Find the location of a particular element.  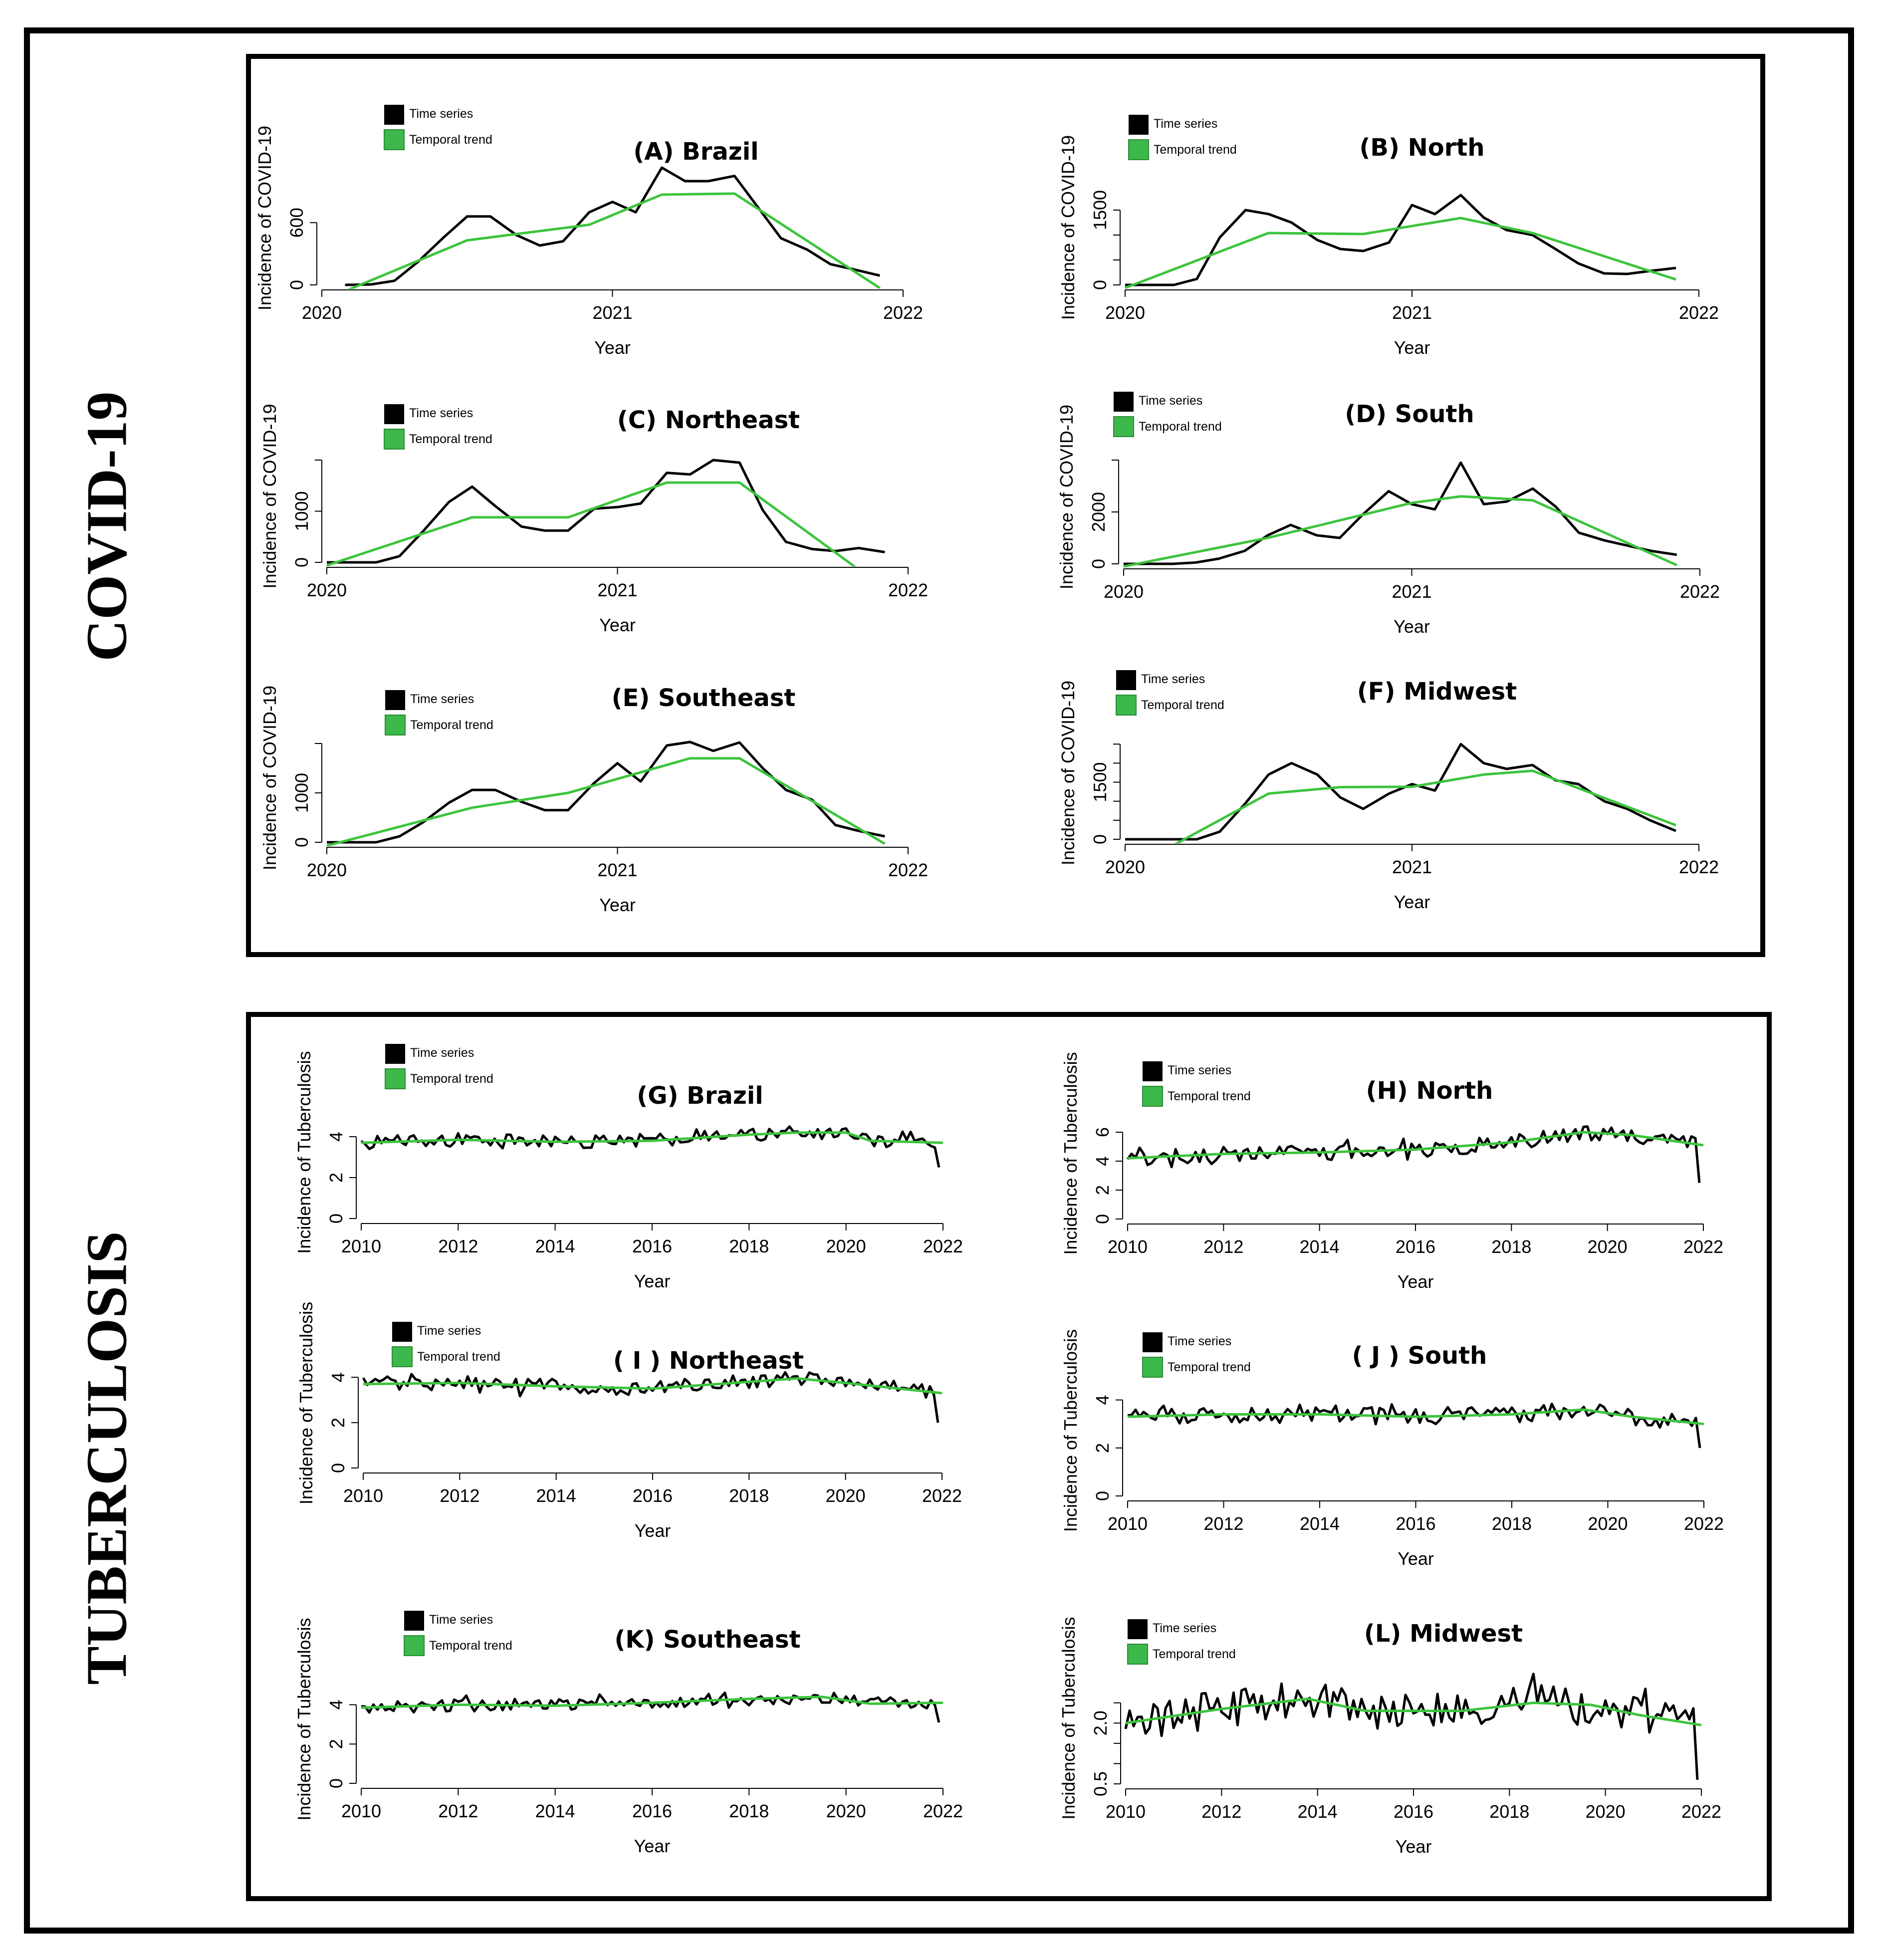

chart-title: (F) Midwest is located at coordinates (1437, 692).